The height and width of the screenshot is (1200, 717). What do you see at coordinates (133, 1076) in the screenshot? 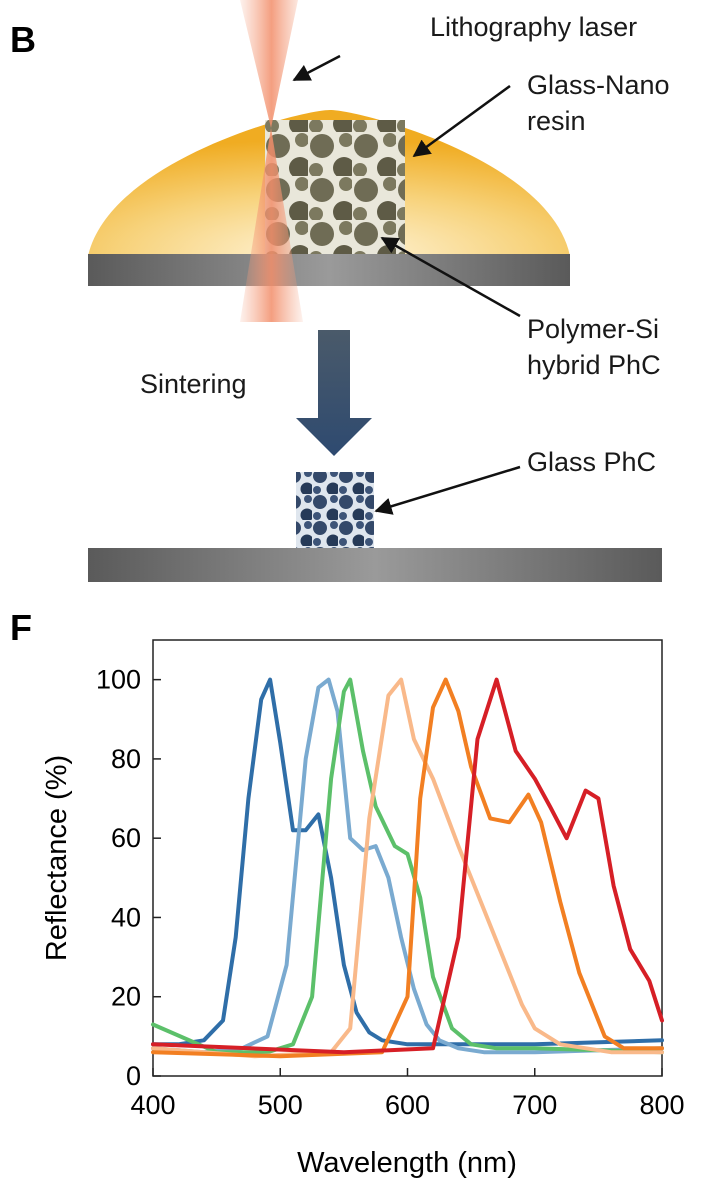
I see `y-tick-label: 0` at bounding box center [133, 1076].